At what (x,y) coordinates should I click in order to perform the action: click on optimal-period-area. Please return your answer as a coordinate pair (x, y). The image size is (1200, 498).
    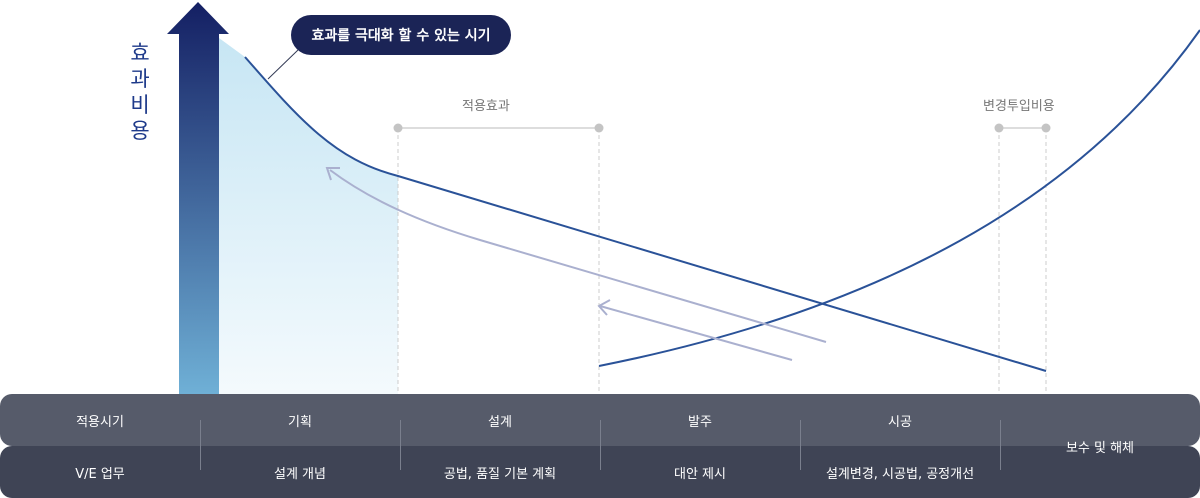
    Looking at the image, I should click on (308, 216).